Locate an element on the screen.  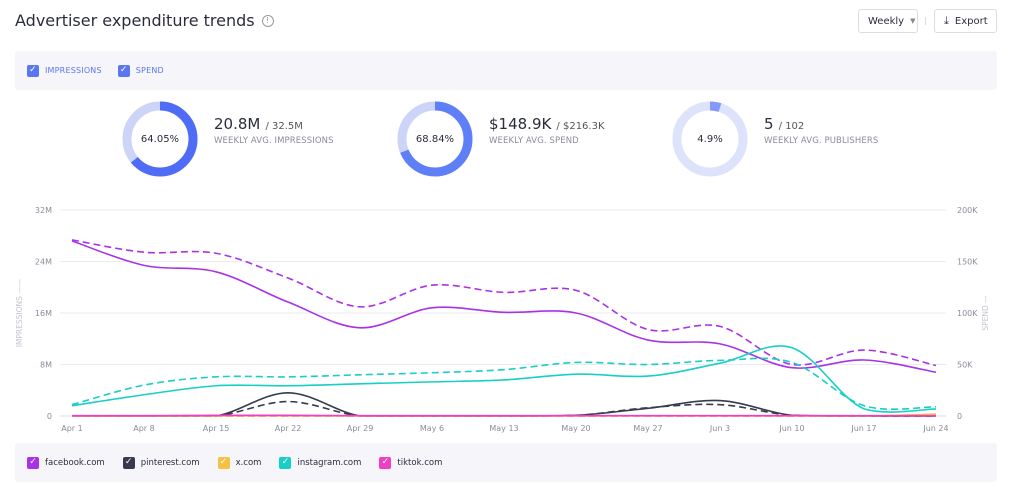
legend-item-x: ✓ x.com is located at coordinates (239, 462).